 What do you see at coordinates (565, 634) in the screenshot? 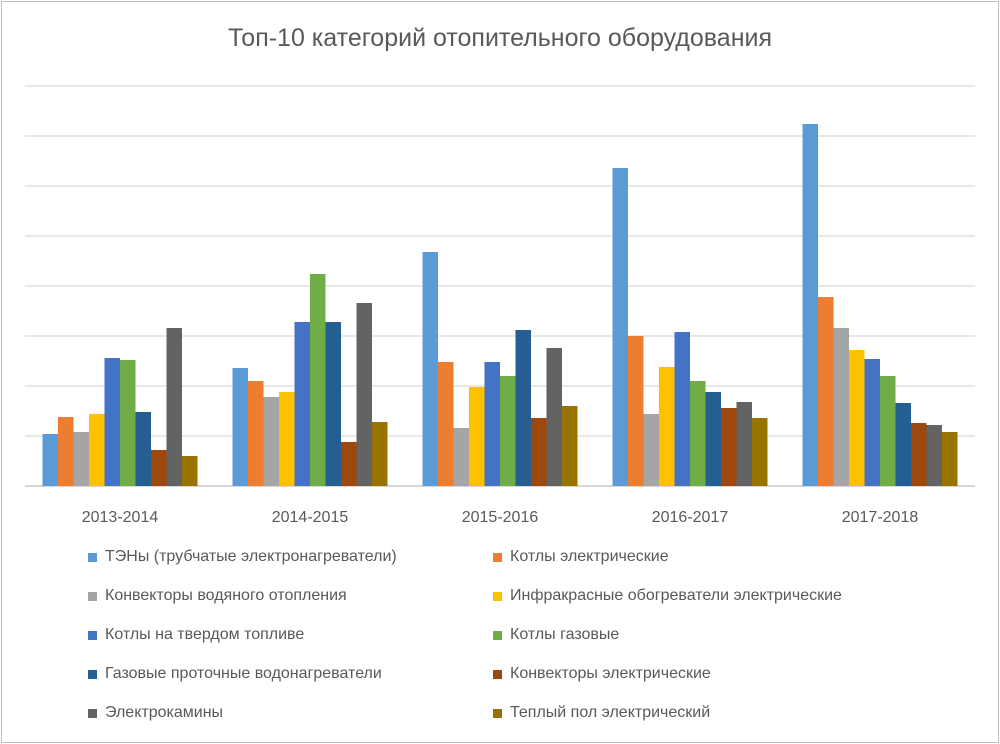
I see `legend-label: Котлы газовые` at bounding box center [565, 634].